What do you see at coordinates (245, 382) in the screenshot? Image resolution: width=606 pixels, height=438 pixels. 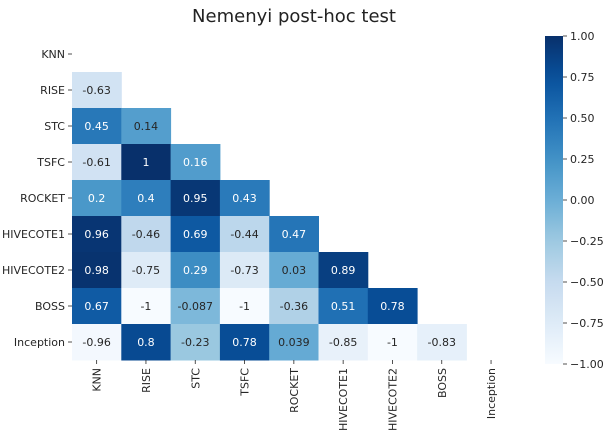 I see `x-tick-label: TSFC` at bounding box center [245, 382].